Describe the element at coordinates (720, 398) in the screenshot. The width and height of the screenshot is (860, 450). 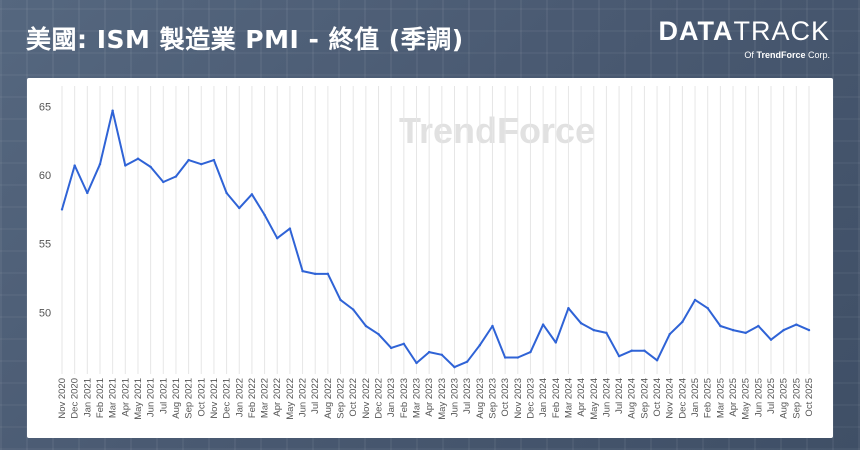
I see `x-tick-label: Mar 2025` at that location.